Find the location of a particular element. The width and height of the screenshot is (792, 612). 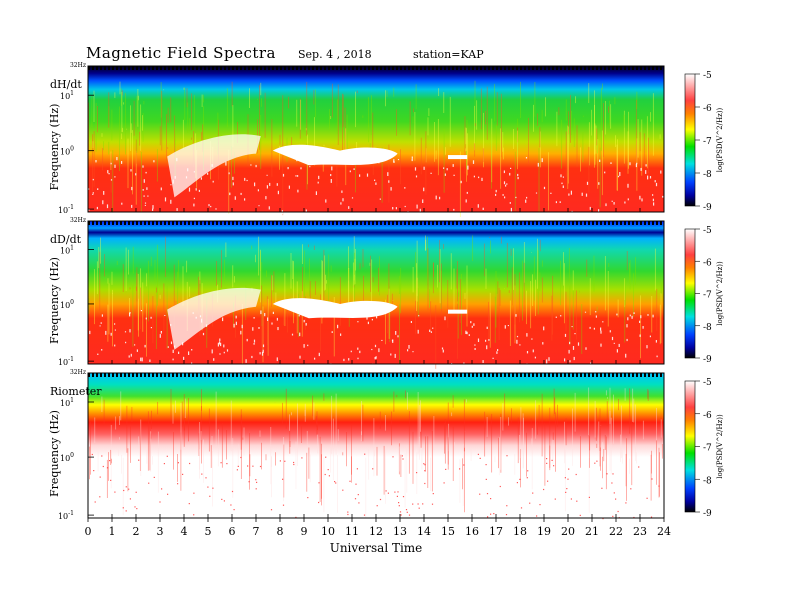

saturation-patch is located at coordinates (335, 308).